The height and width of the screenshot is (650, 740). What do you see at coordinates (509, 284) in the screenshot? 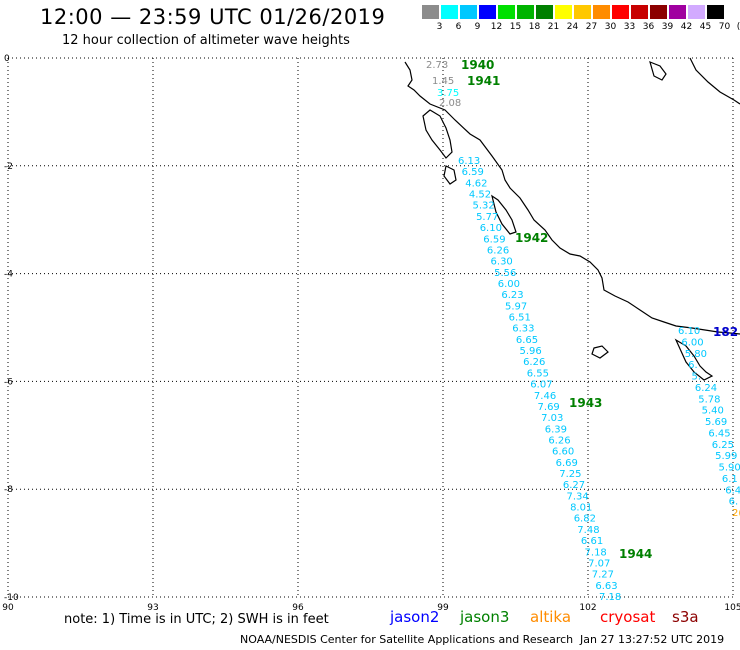
I see `swh-value: 6.00` at bounding box center [509, 284].